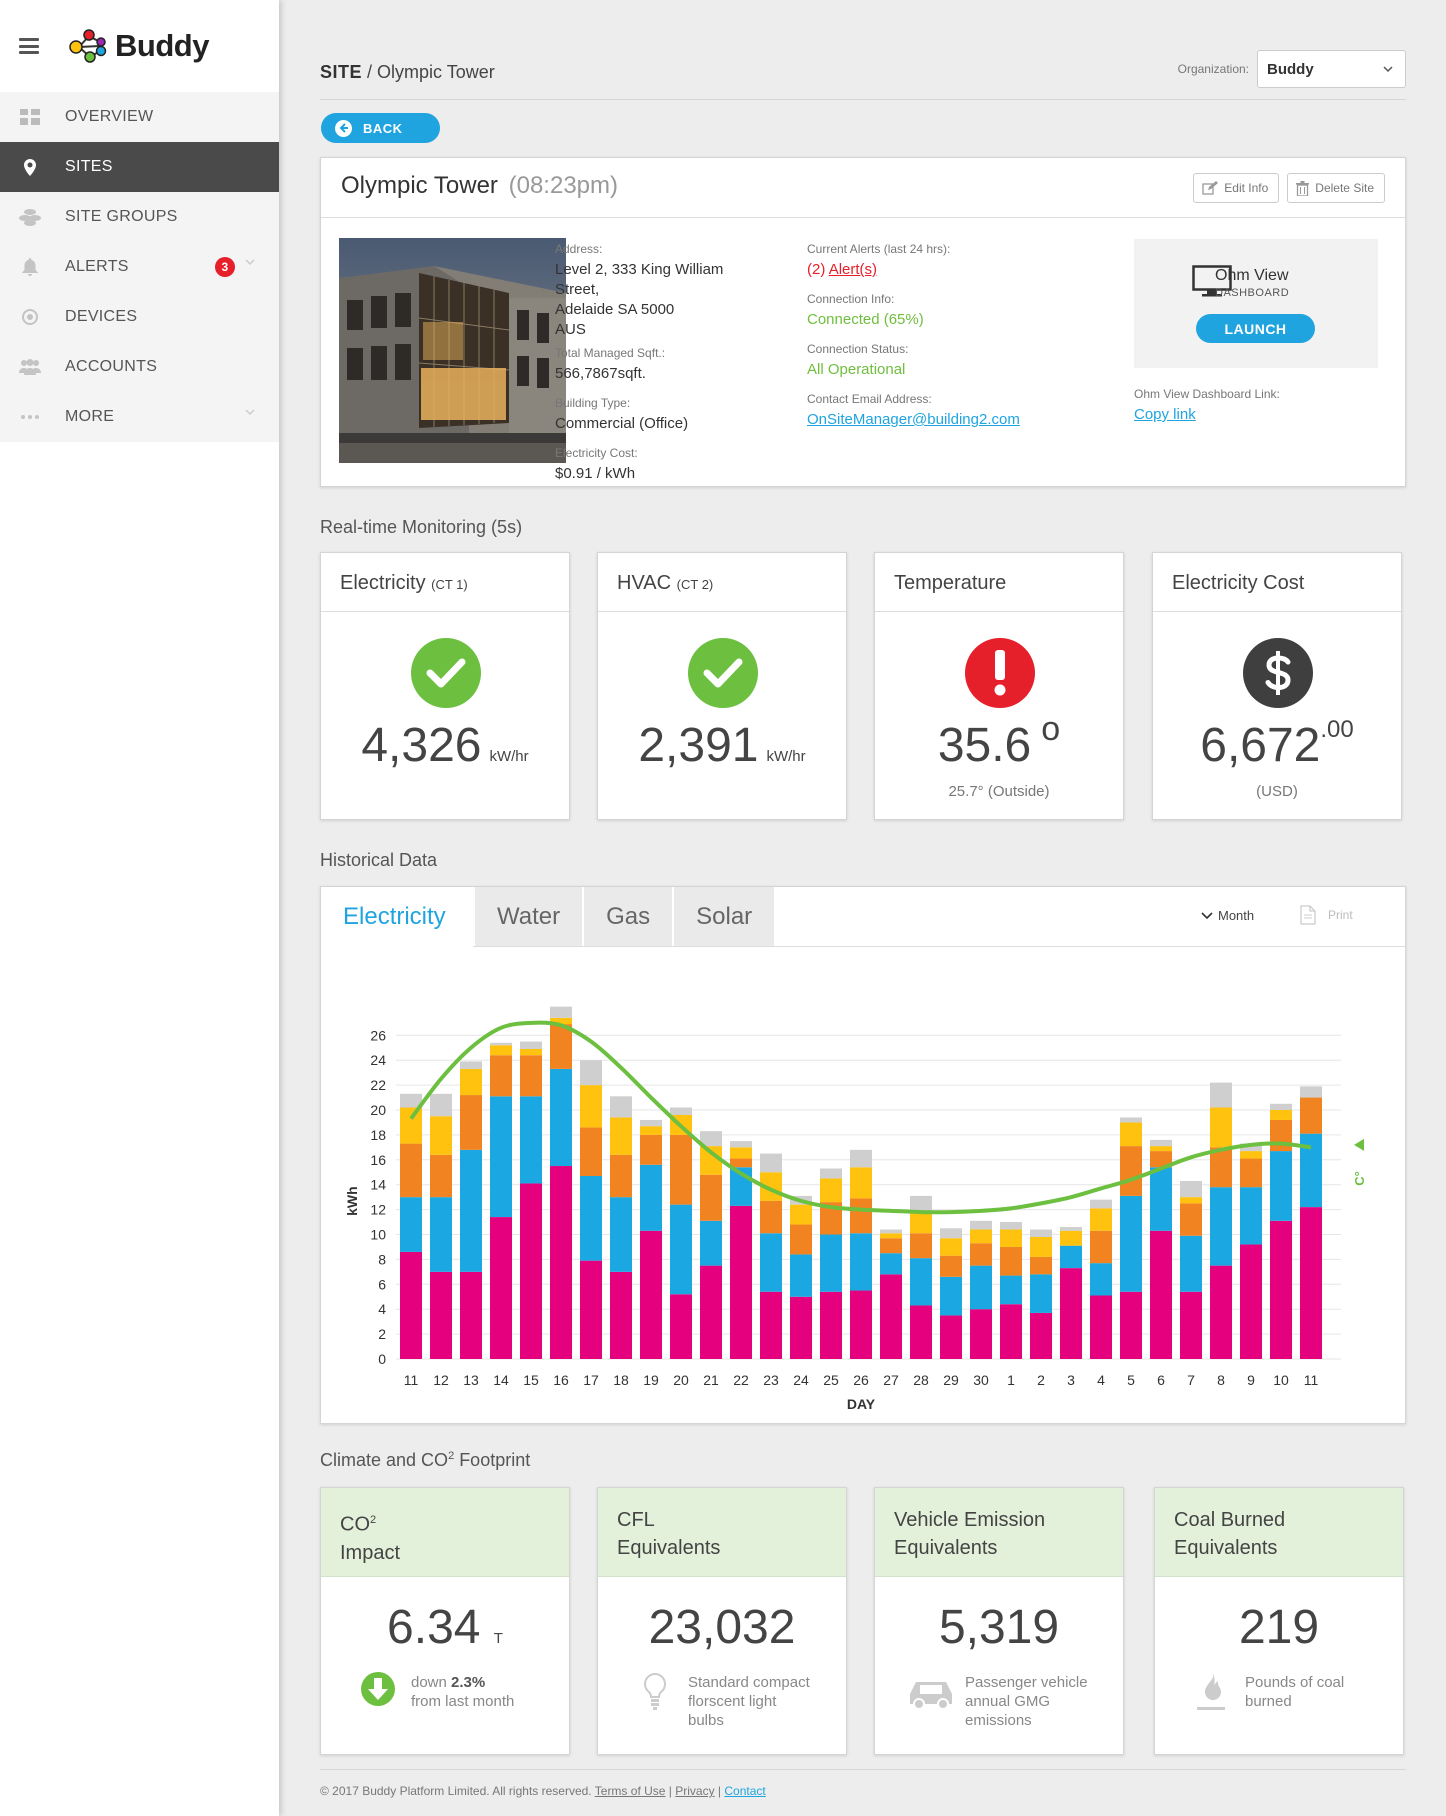 The width and height of the screenshot is (1446, 1816). Describe the element at coordinates (378, 1210) in the screenshot. I see `y-tick-label: 12` at that location.